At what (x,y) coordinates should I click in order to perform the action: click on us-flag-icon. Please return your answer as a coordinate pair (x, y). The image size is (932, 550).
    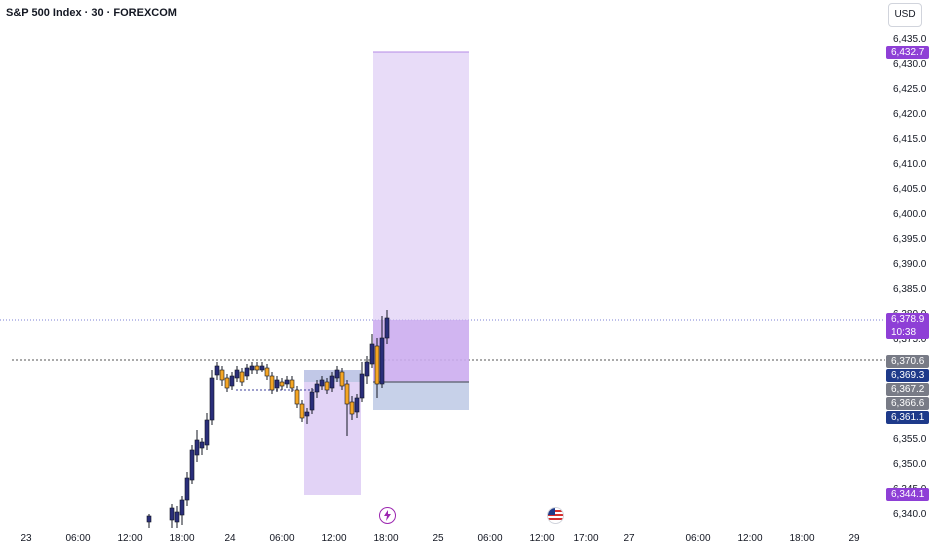
    Looking at the image, I should click on (555, 515).